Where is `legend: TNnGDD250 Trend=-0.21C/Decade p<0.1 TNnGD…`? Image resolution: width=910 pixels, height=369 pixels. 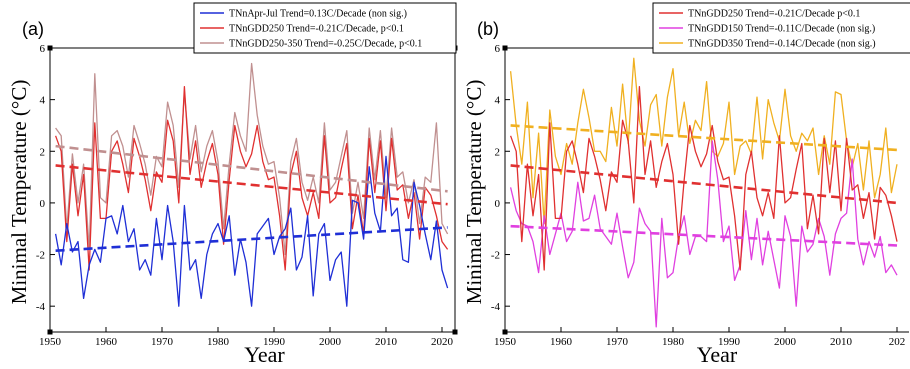 legend: TNnGDD250 Trend=-0.21C/Decade p<0.1 TNnGD… is located at coordinates (781, 28).